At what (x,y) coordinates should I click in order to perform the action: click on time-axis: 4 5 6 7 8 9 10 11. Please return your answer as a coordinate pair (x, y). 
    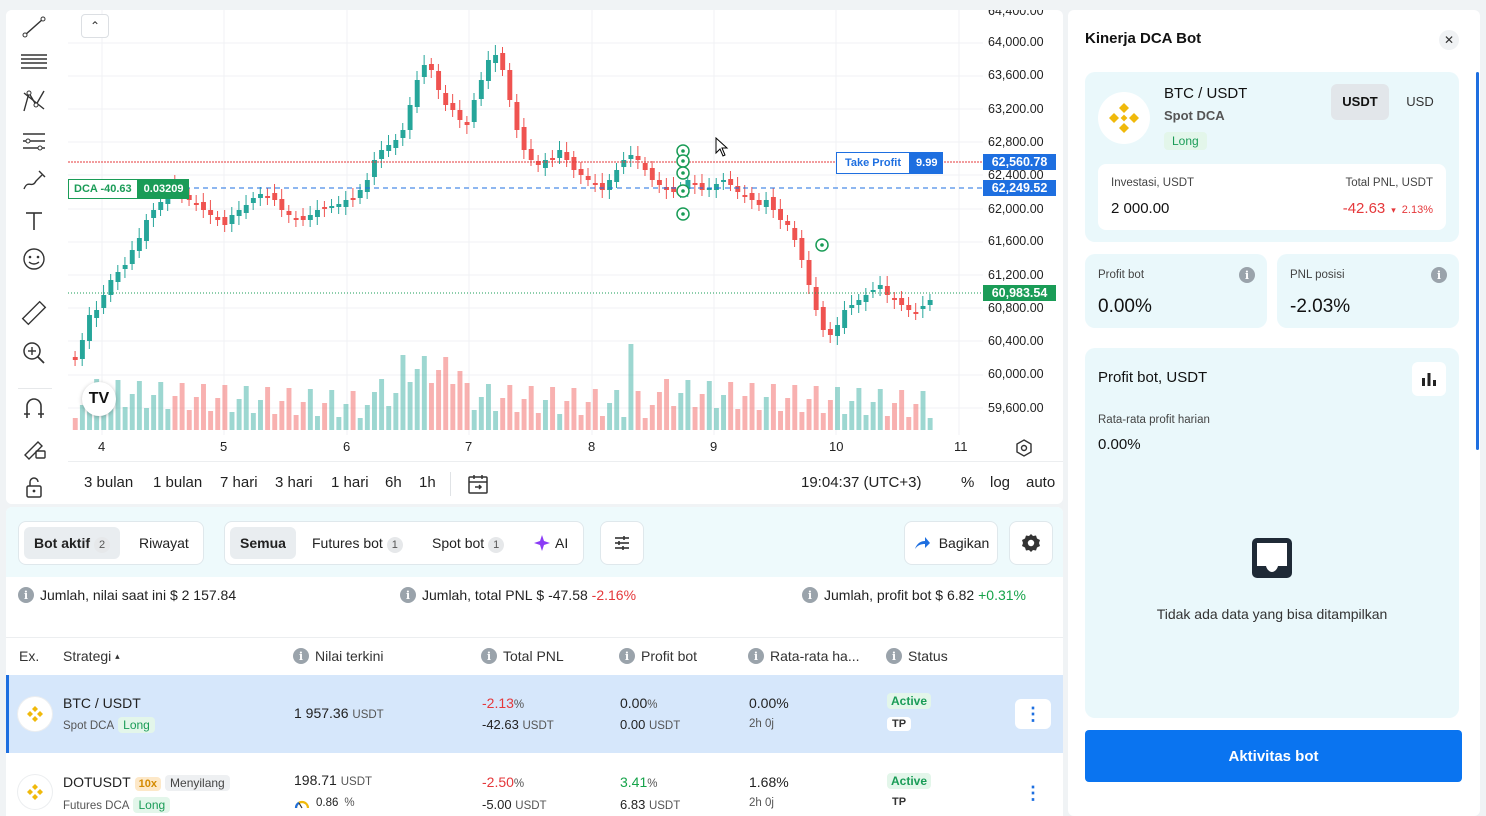
    Looking at the image, I should click on (565, 448).